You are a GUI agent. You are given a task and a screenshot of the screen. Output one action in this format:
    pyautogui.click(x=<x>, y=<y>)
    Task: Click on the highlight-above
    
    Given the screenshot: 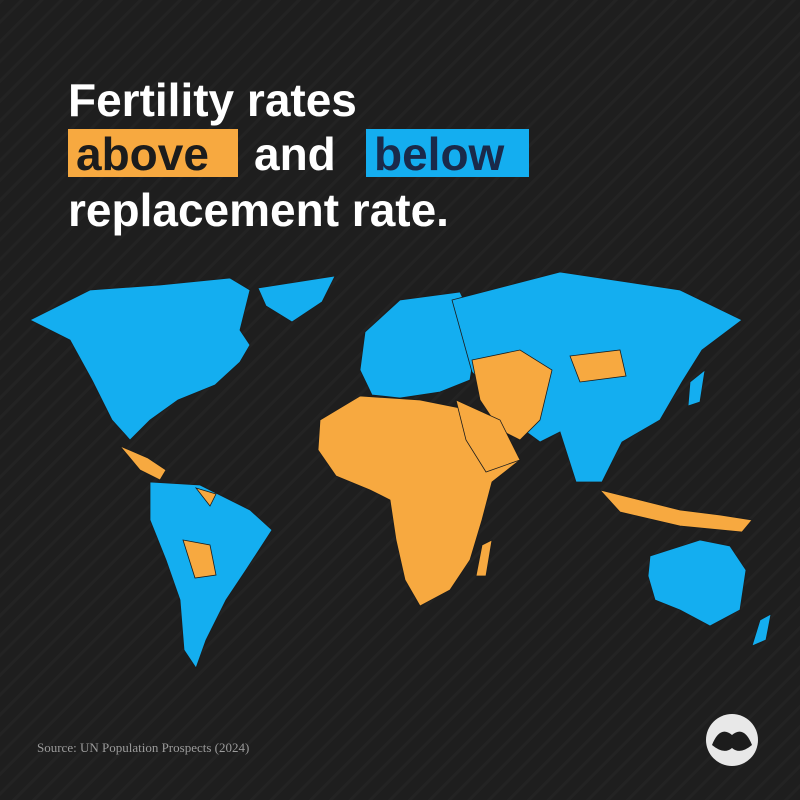 What is the action you would take?
    pyautogui.click(x=153, y=153)
    